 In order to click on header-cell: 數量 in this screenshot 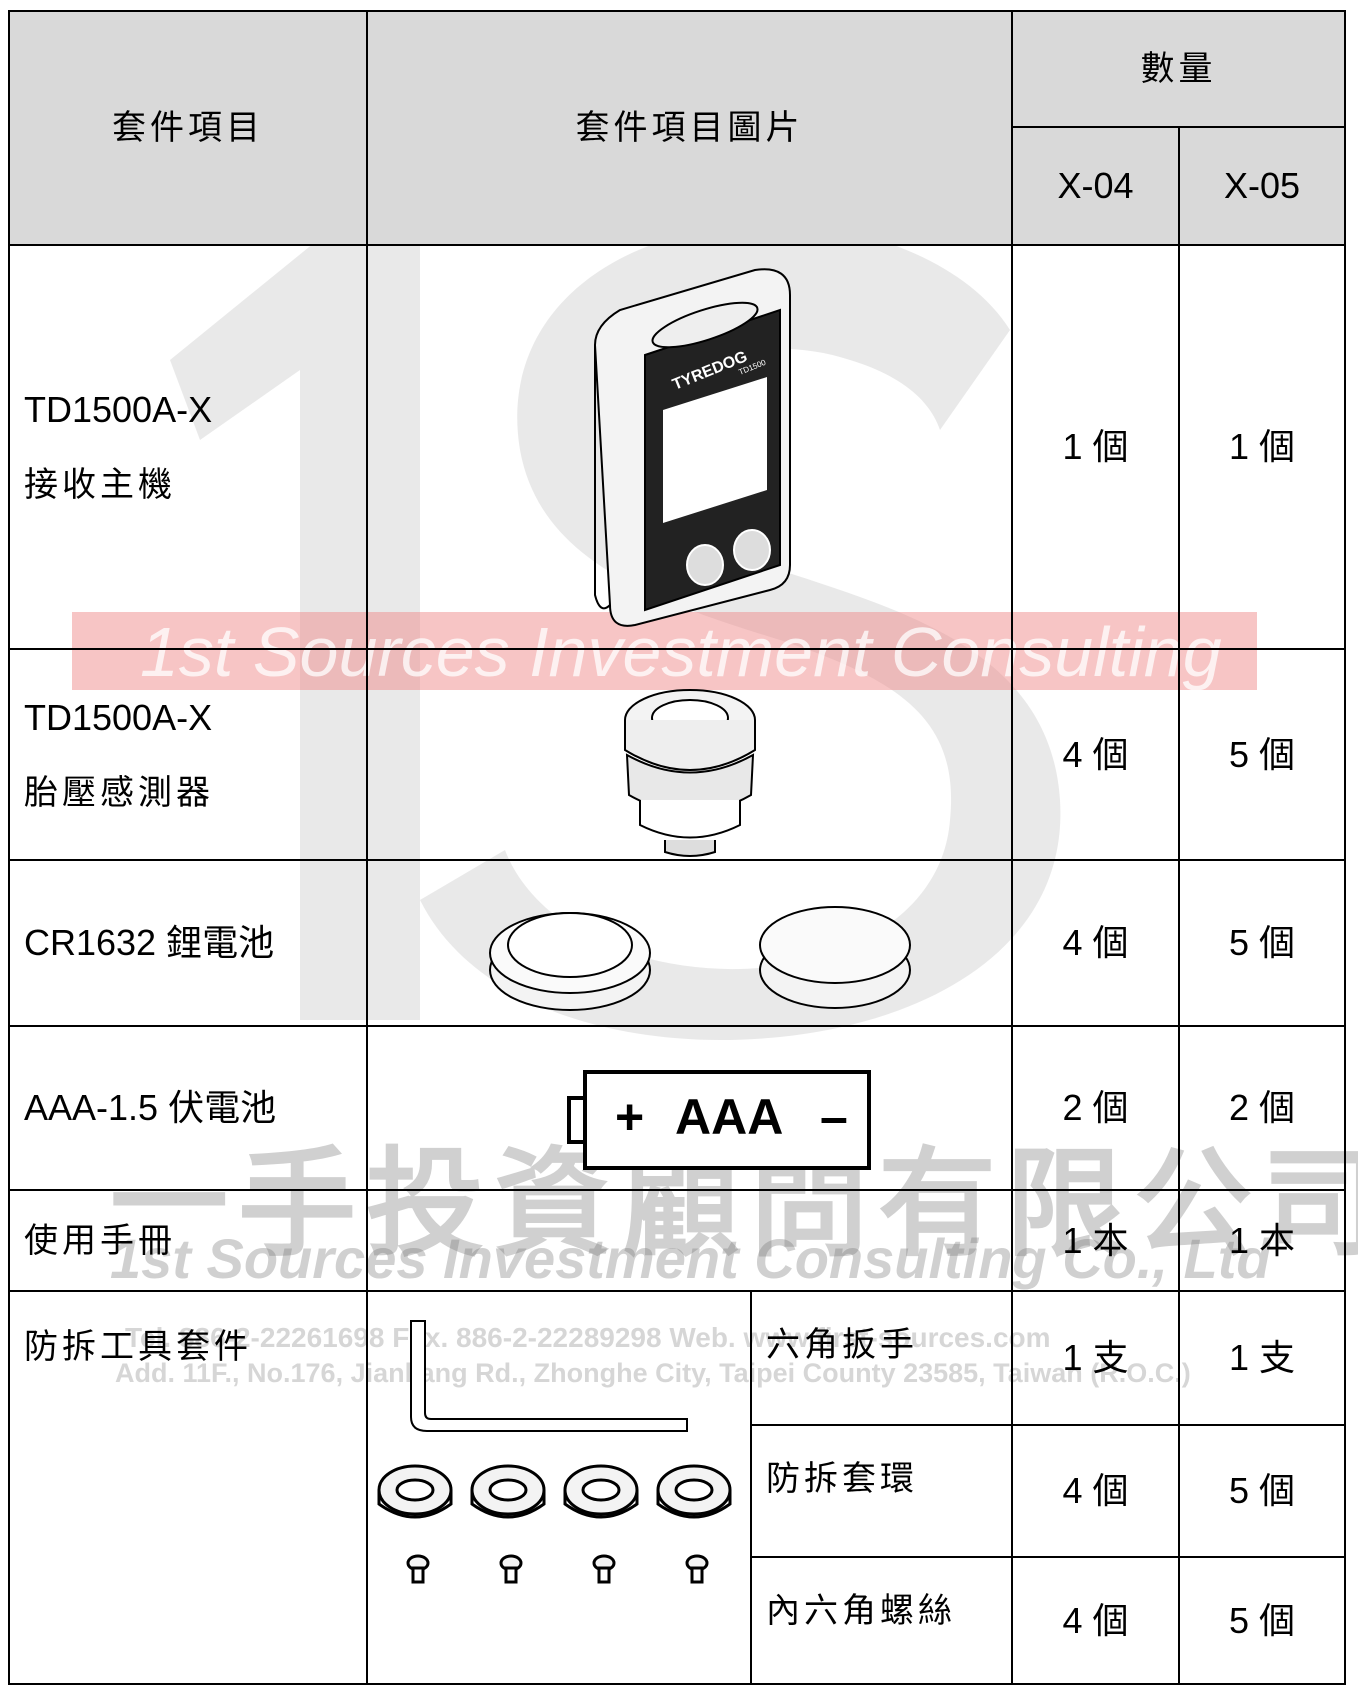, I will do `click(1178, 69)`.